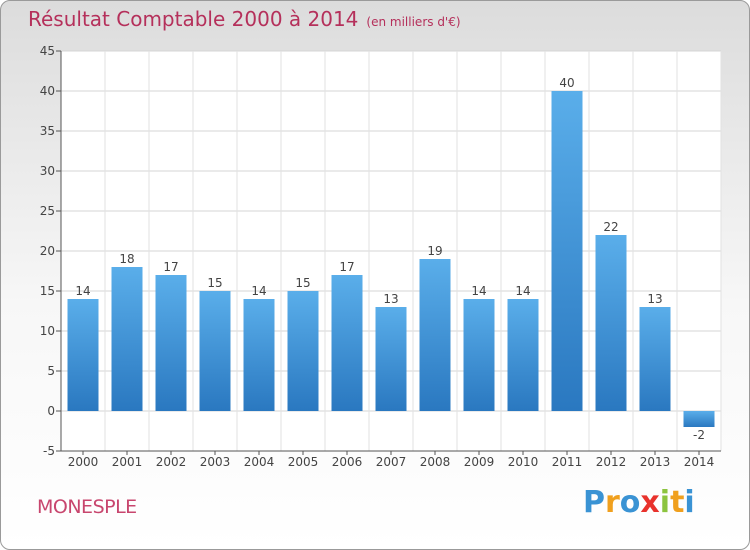 This screenshot has width=750, height=550. What do you see at coordinates (699, 435) in the screenshot?
I see `data-label: -2` at bounding box center [699, 435].